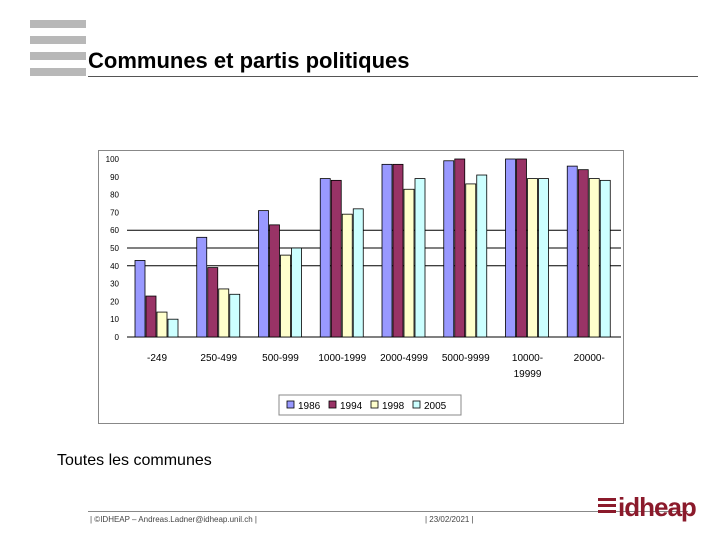 The width and height of the screenshot is (720, 540). What do you see at coordinates (657, 507) in the screenshot?
I see `brand-logo: idheap` at bounding box center [657, 507].